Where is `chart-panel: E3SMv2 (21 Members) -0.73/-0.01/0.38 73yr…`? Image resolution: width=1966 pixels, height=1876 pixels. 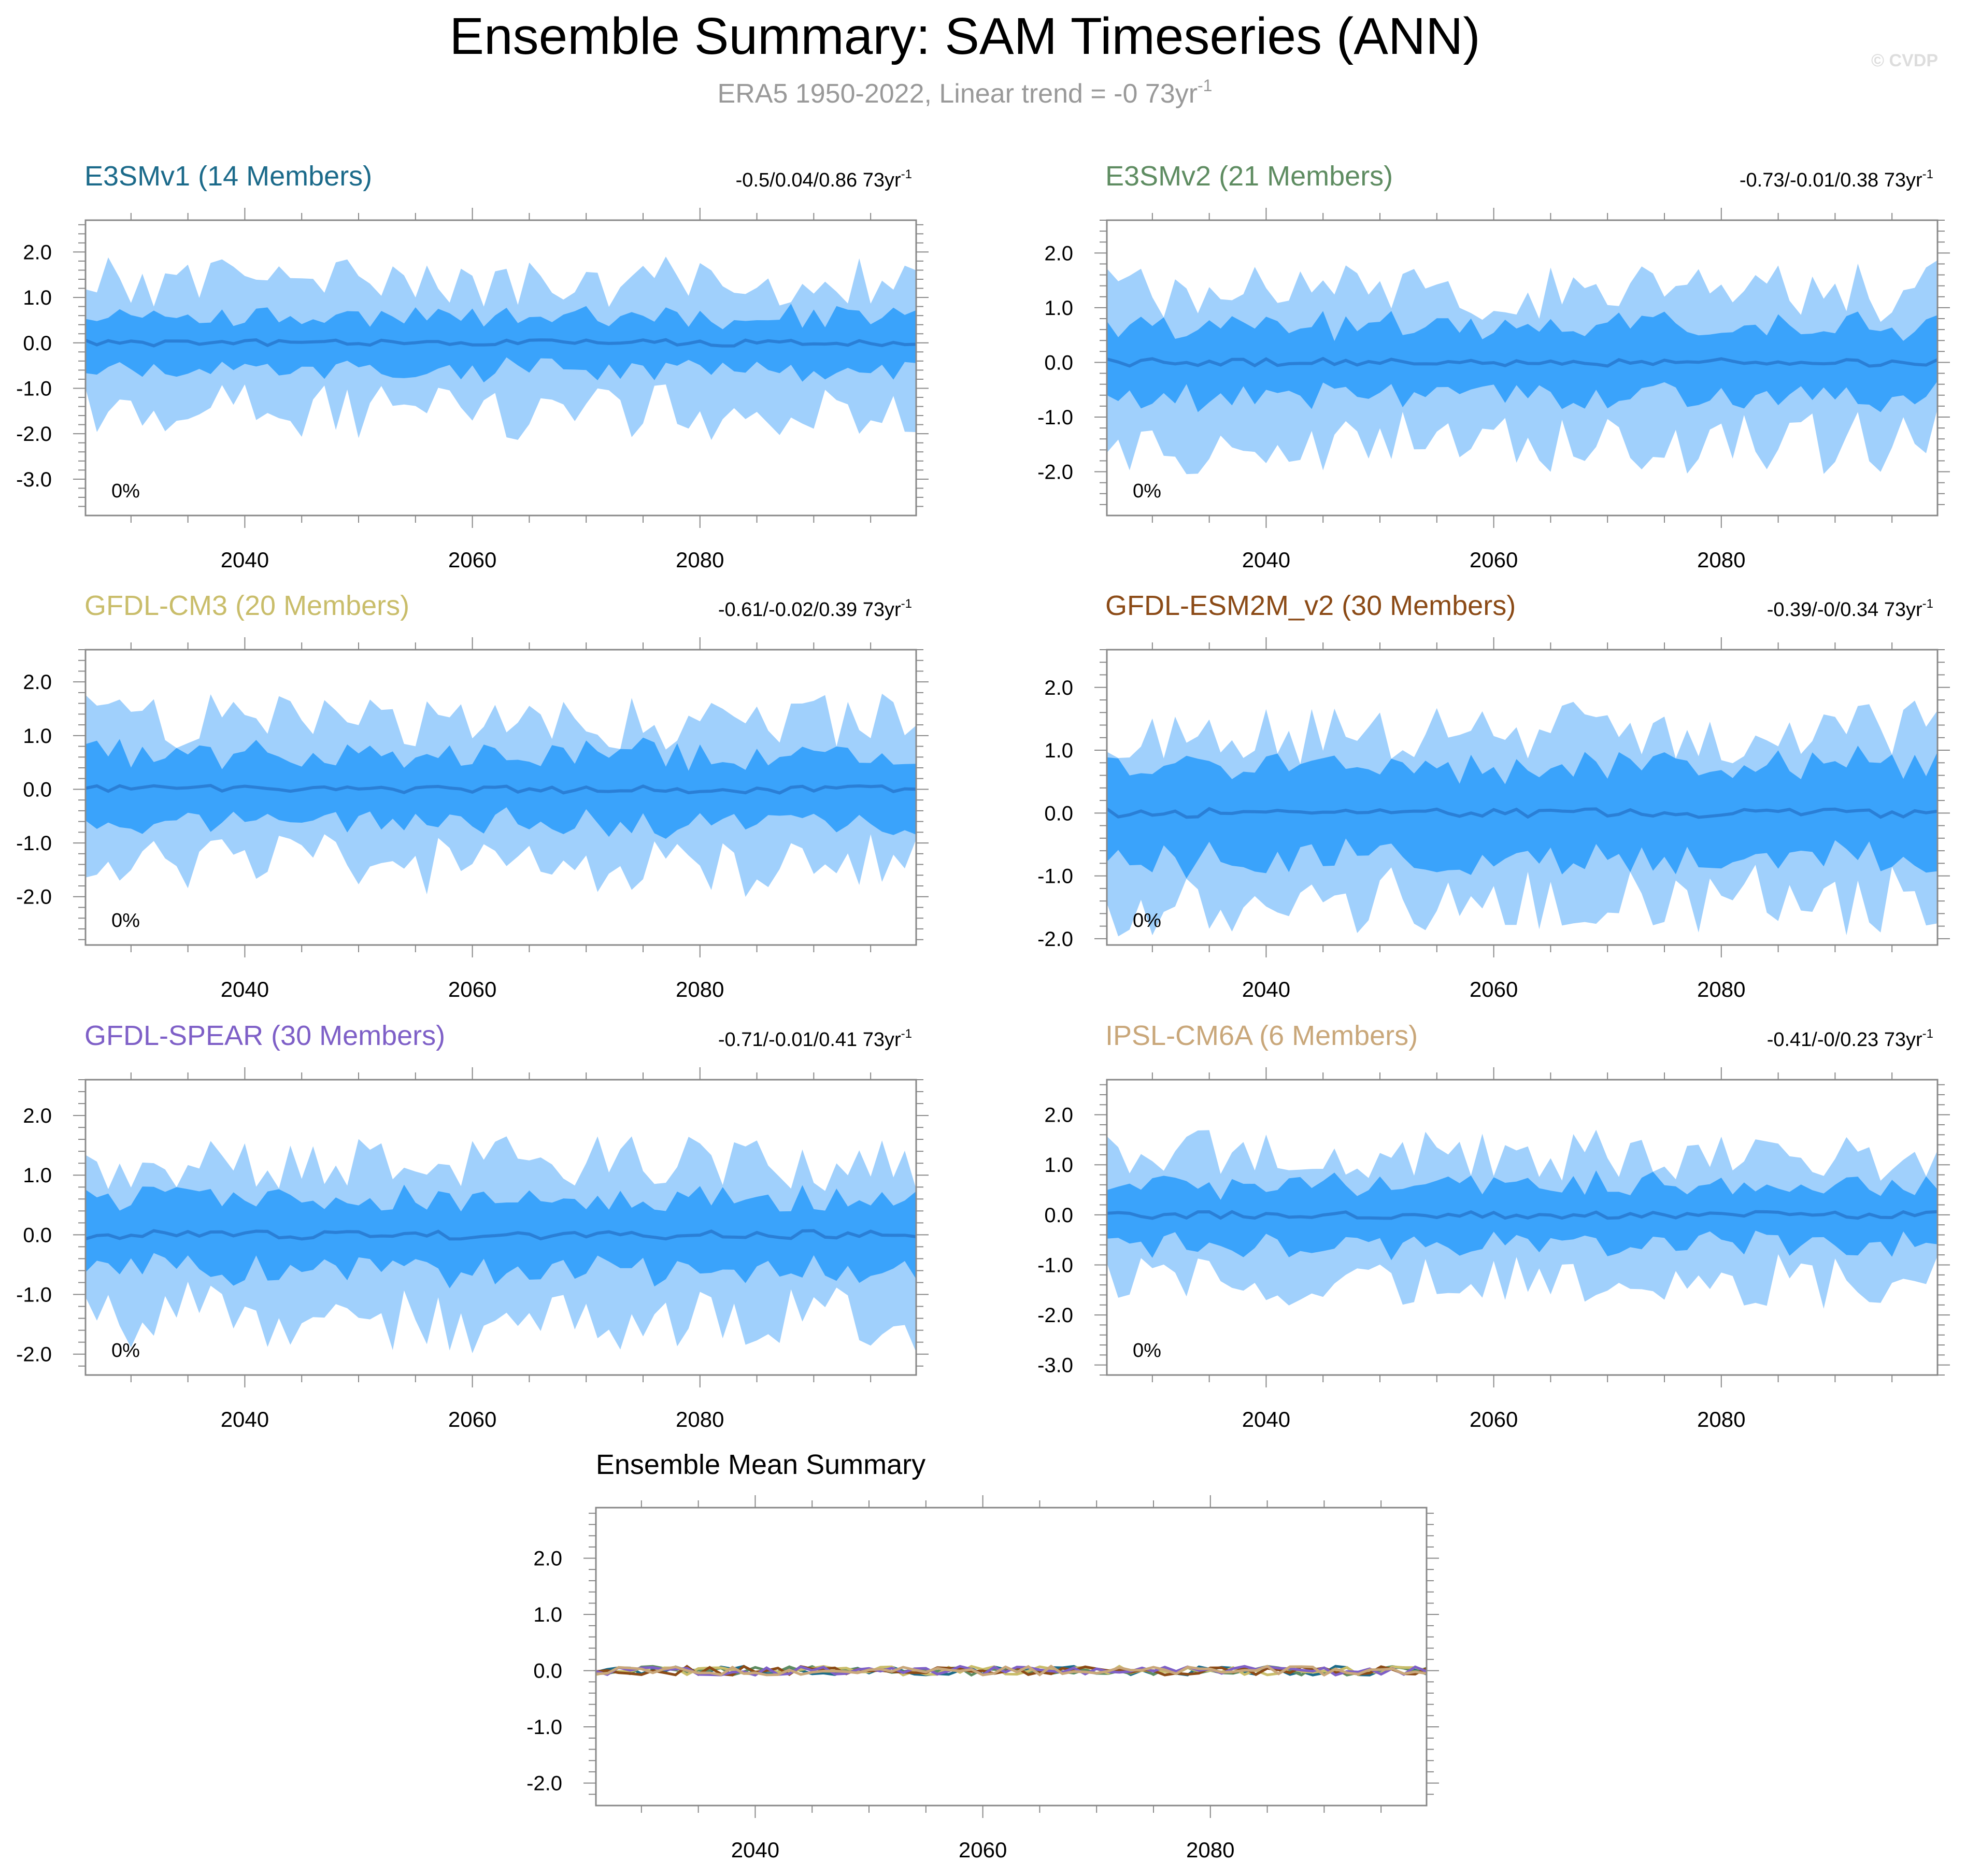 chart-panel: E3SMv2 (21 Members) -0.73/-0.01/0.38 73yr… is located at coordinates (1494, 366).